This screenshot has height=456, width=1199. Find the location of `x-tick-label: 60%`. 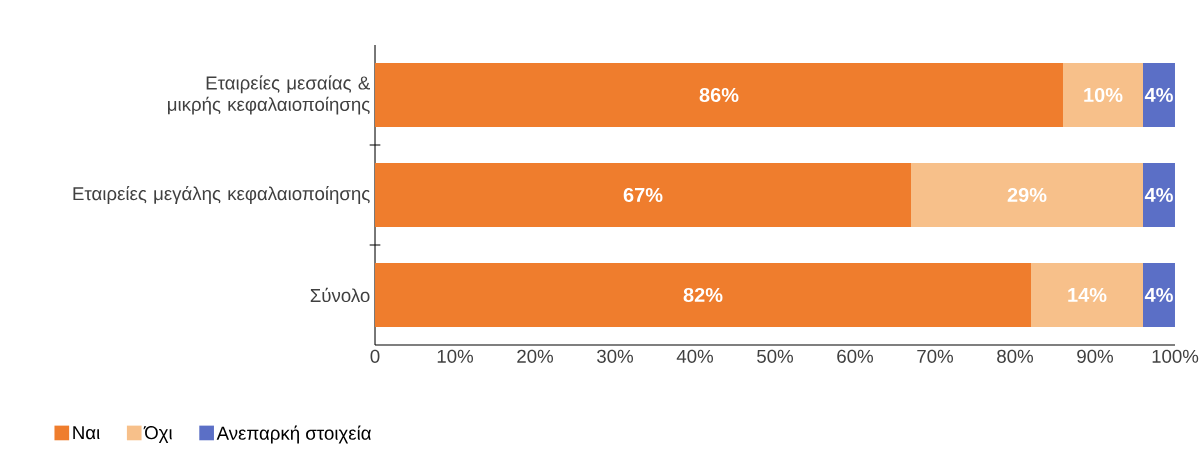

x-tick-label: 60% is located at coordinates (855, 356).